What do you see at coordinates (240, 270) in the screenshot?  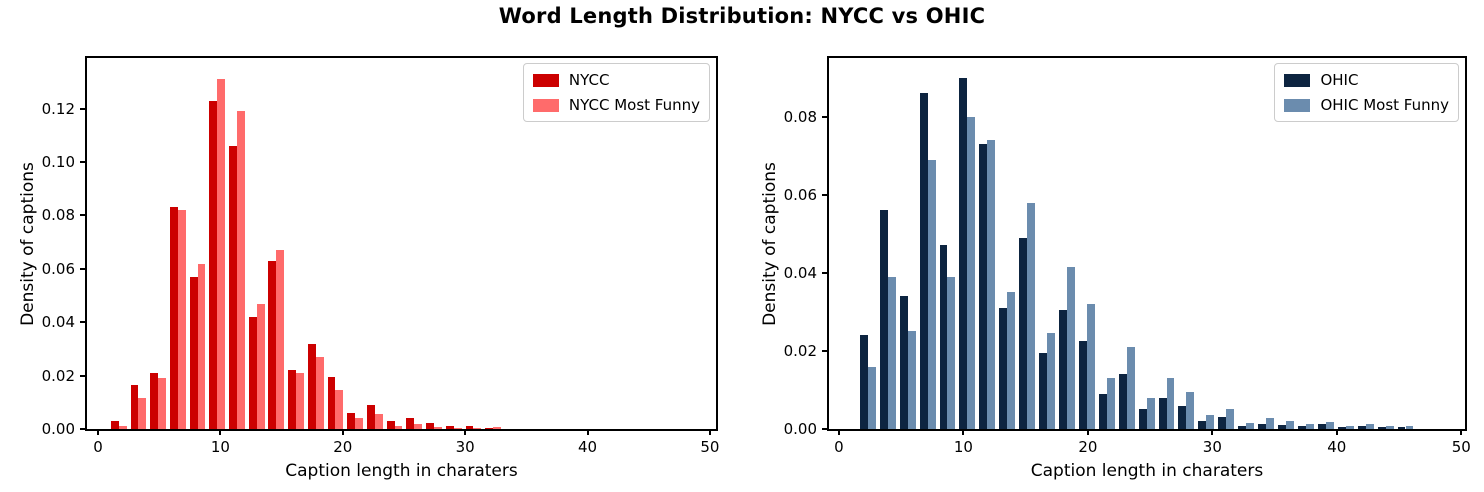 I see `bar-nycc-most-funny-bin6` at bounding box center [240, 270].